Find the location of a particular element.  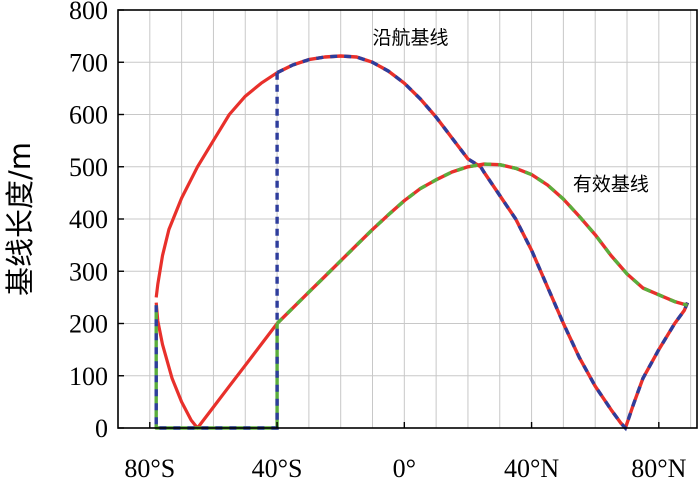

y-tick-label: 0 is located at coordinates (101, 428).